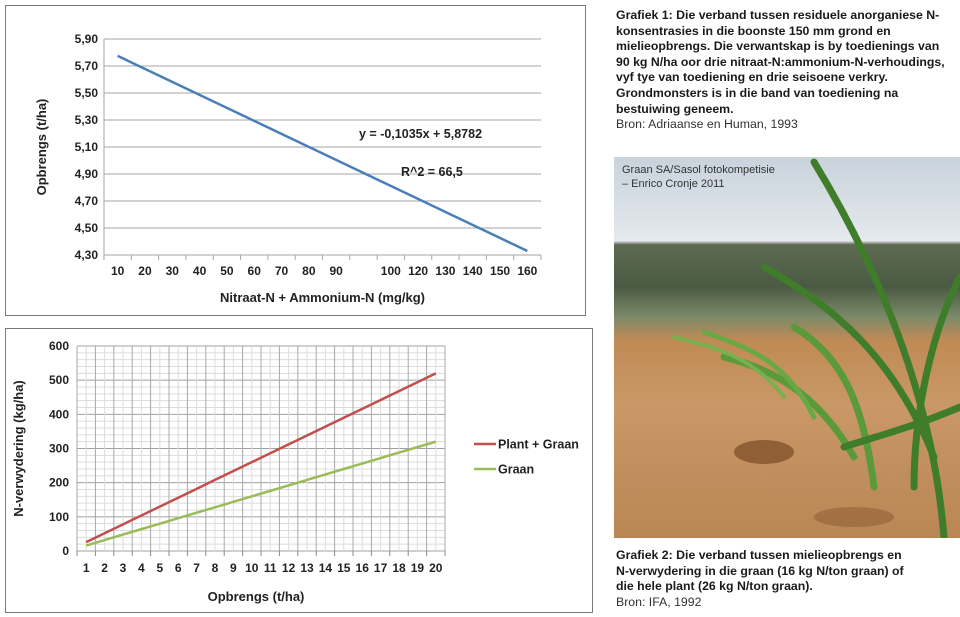 The height and width of the screenshot is (617, 960). What do you see at coordinates (363, 568) in the screenshot?
I see `x-tick-label: 16` at bounding box center [363, 568].